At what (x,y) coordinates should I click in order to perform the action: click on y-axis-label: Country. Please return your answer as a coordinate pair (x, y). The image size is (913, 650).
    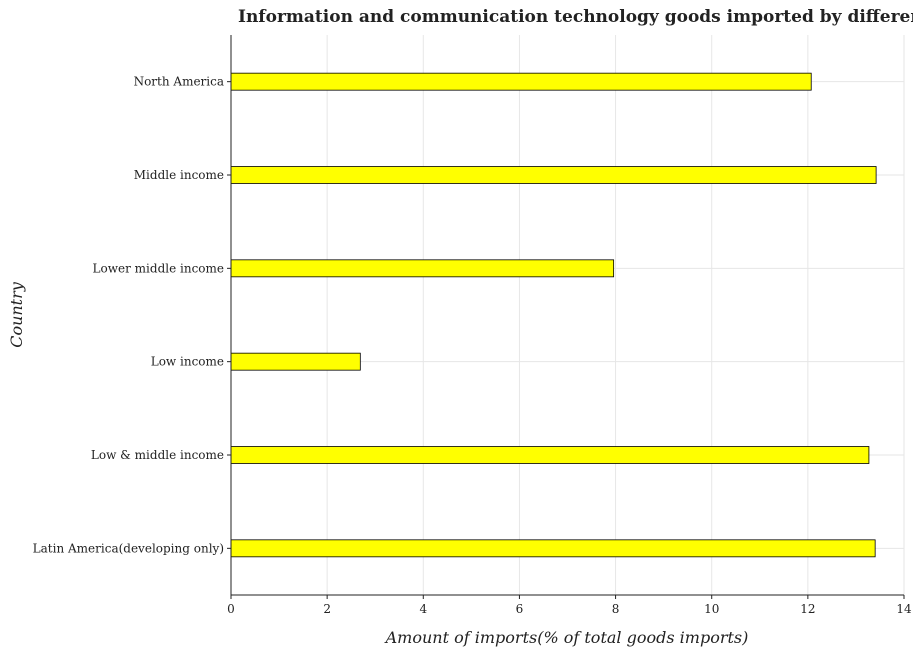
    Looking at the image, I should click on (16, 314).